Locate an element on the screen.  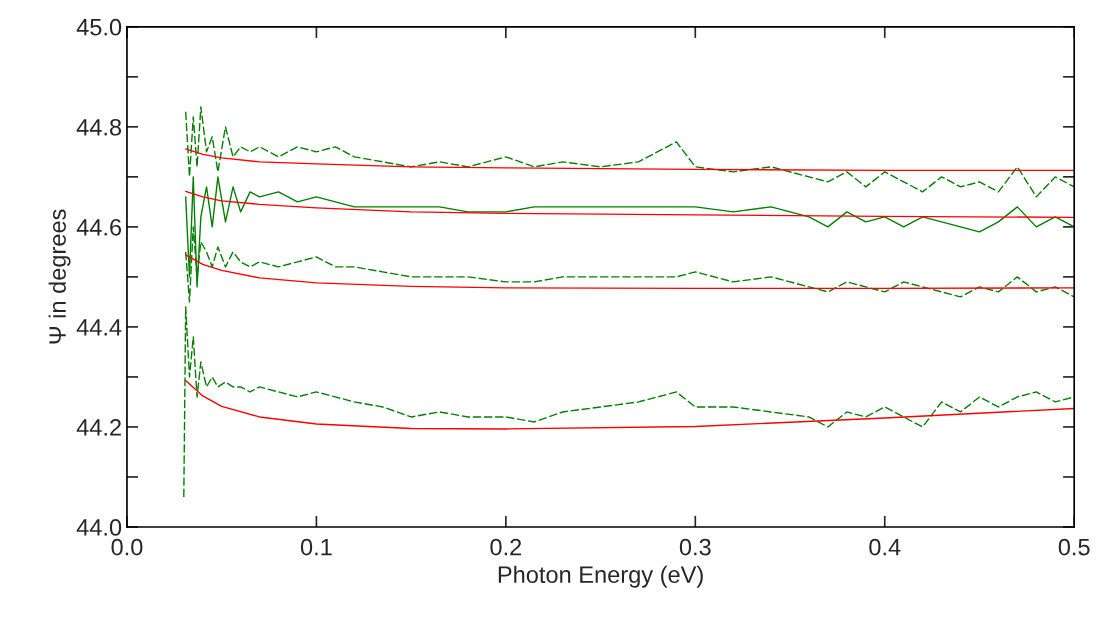
x-tick-label: 0.2 is located at coordinates (506, 547).